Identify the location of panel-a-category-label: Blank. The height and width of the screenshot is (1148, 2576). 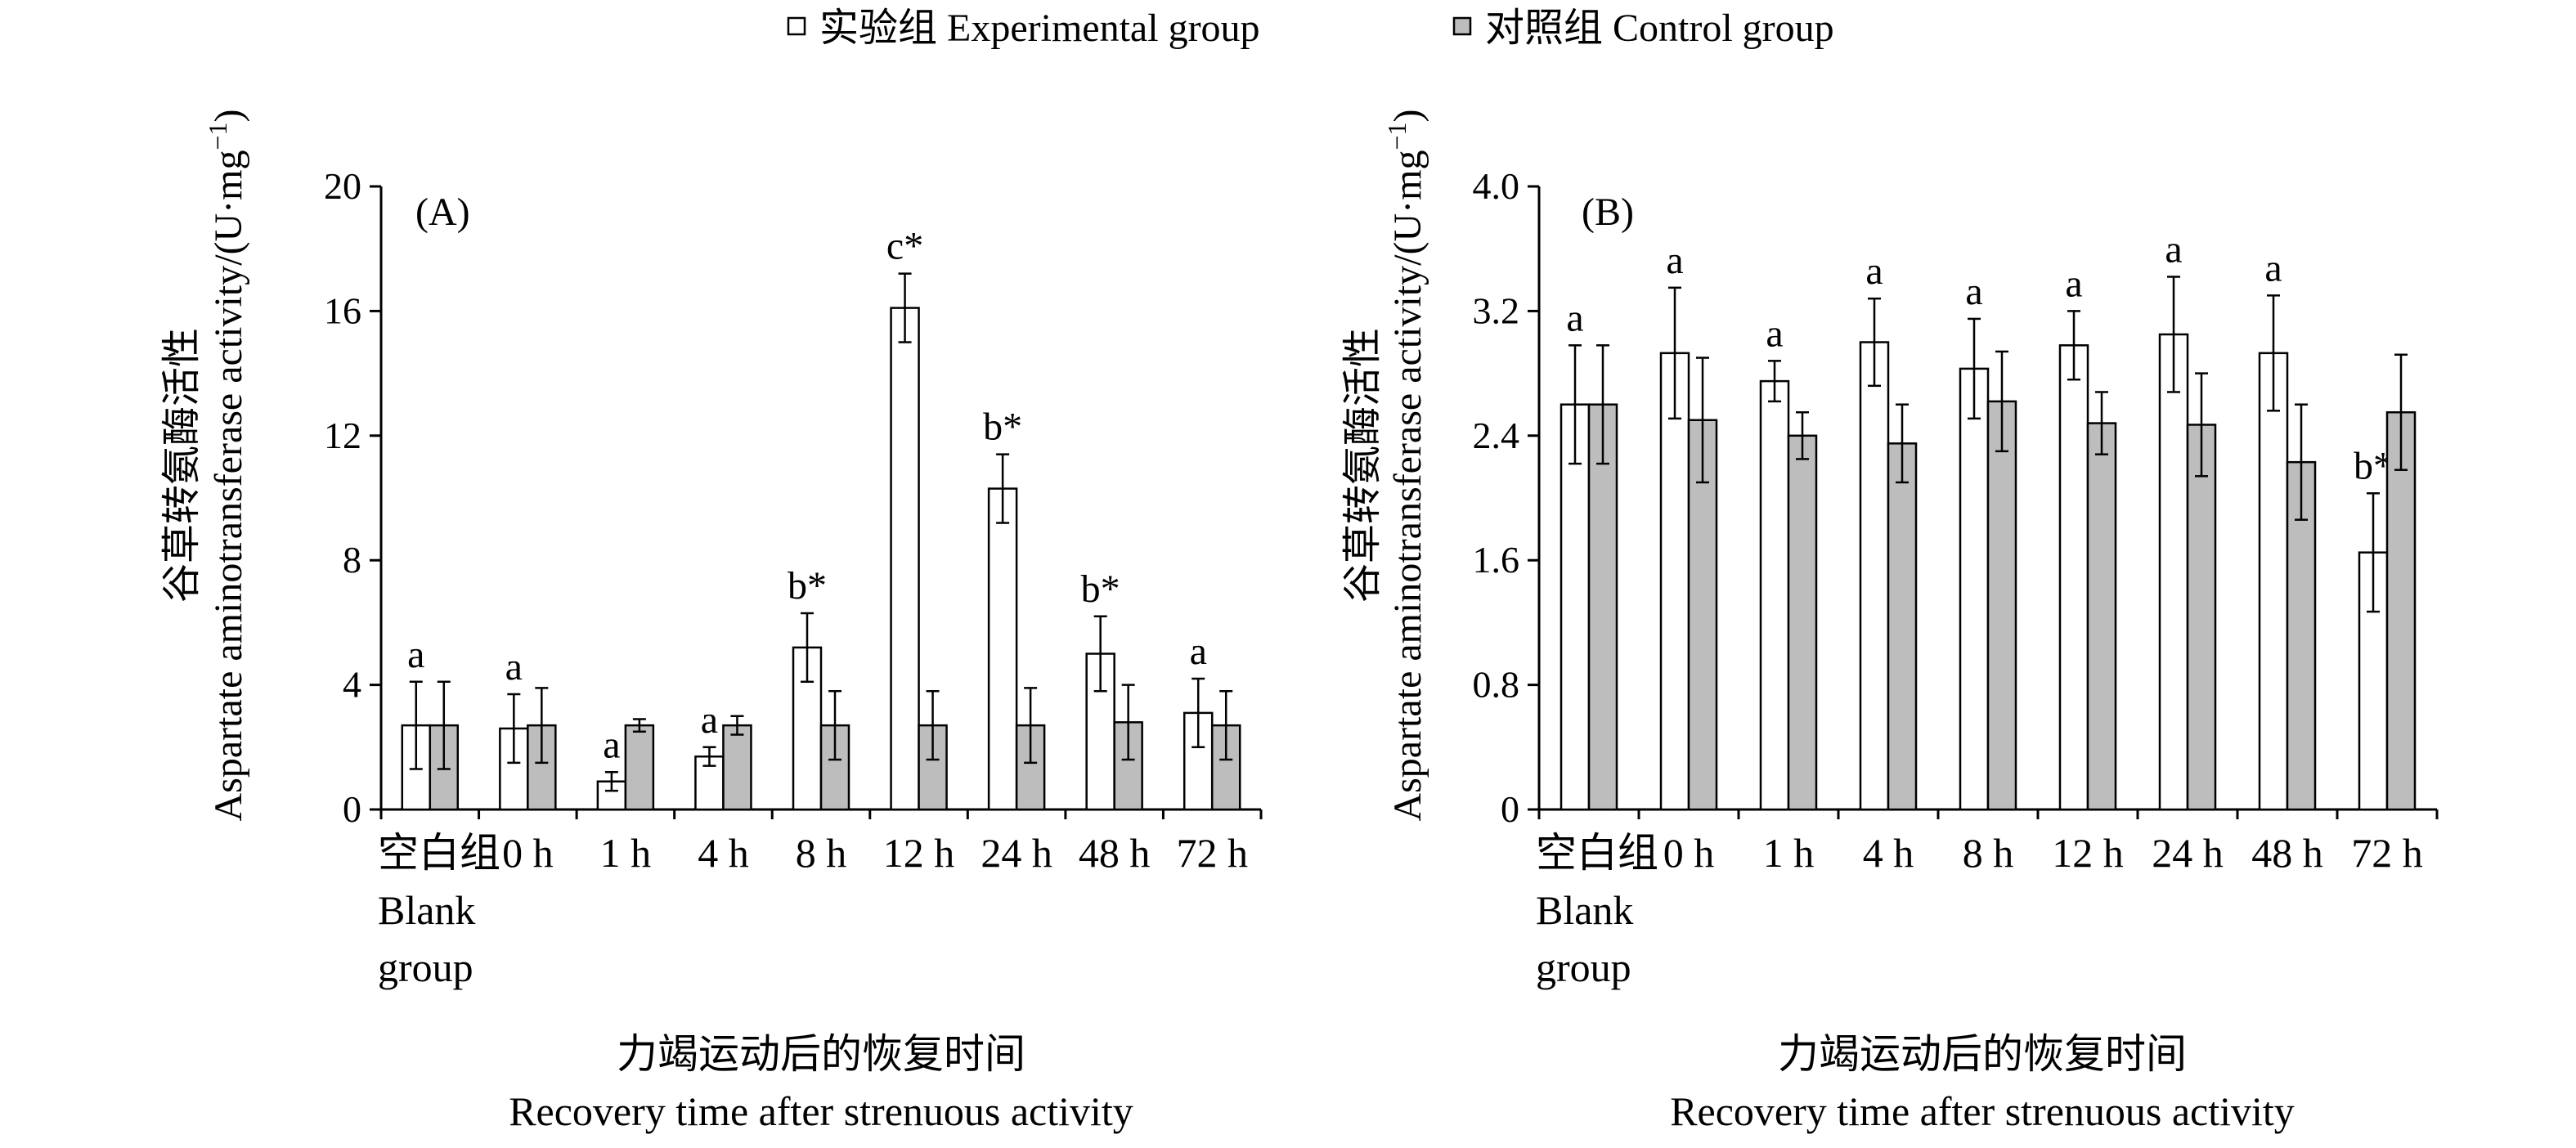
(426, 910).